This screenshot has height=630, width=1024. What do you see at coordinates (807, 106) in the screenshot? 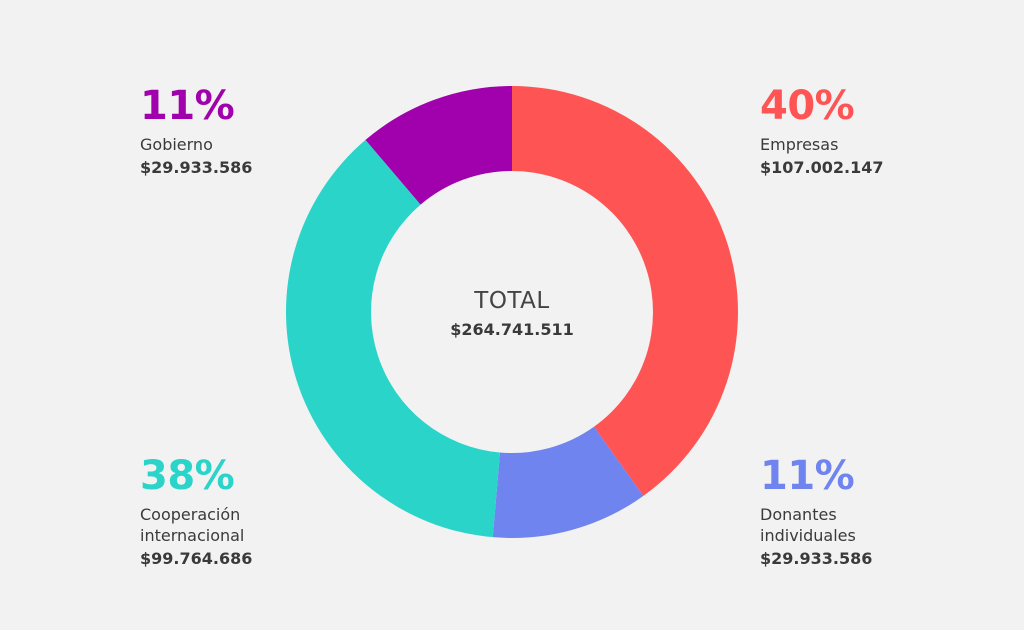
I see `legend-empresas-percent: 40%` at bounding box center [807, 106].